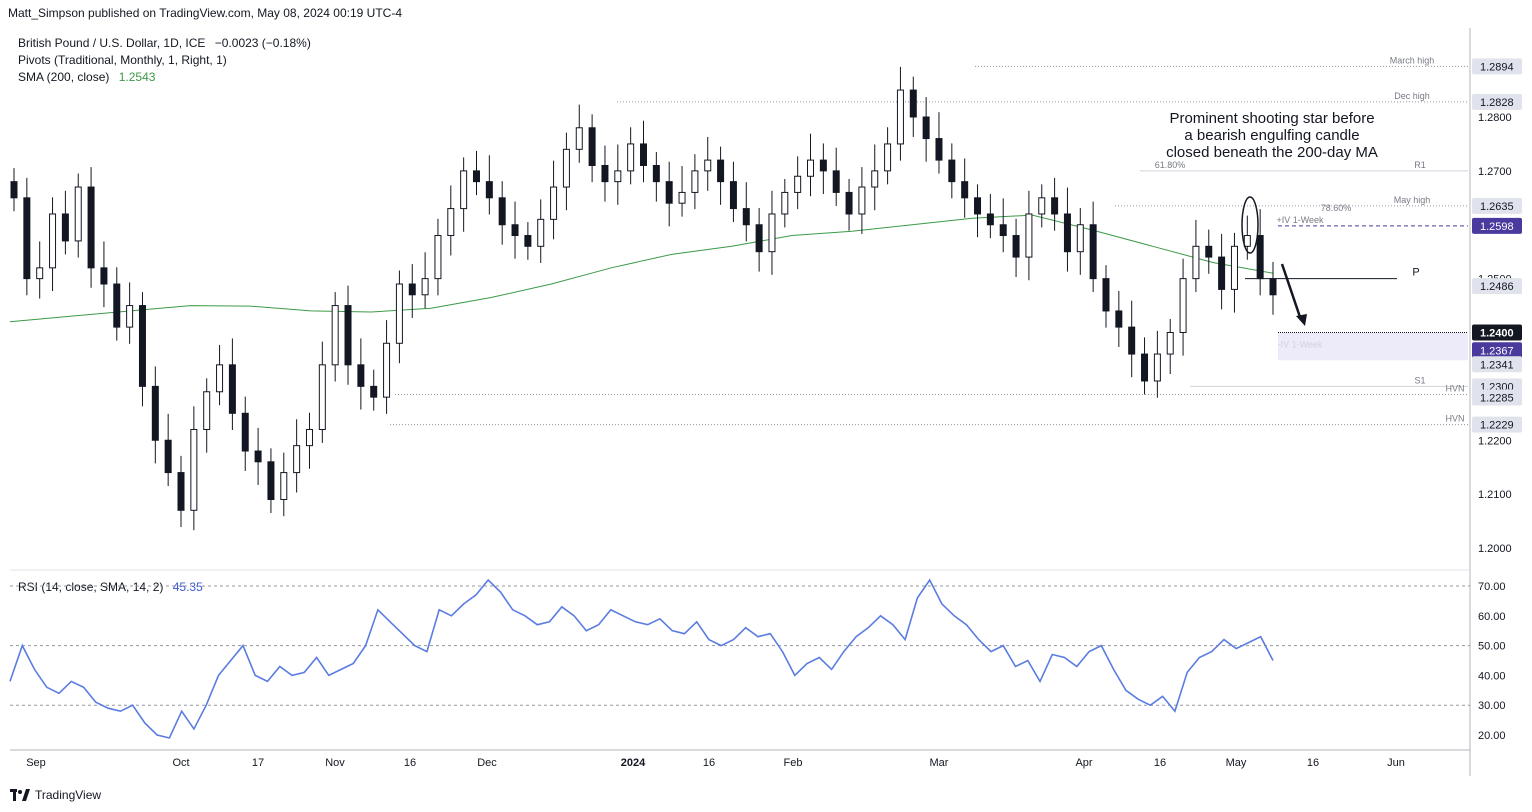 The width and height of the screenshot is (1532, 812). I want to click on sma-value: 1.2543, so click(137, 77).